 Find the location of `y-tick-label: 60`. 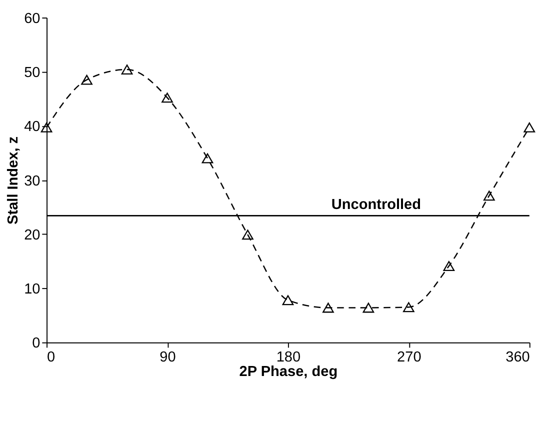

y-tick-label: 60 is located at coordinates (32, 18).